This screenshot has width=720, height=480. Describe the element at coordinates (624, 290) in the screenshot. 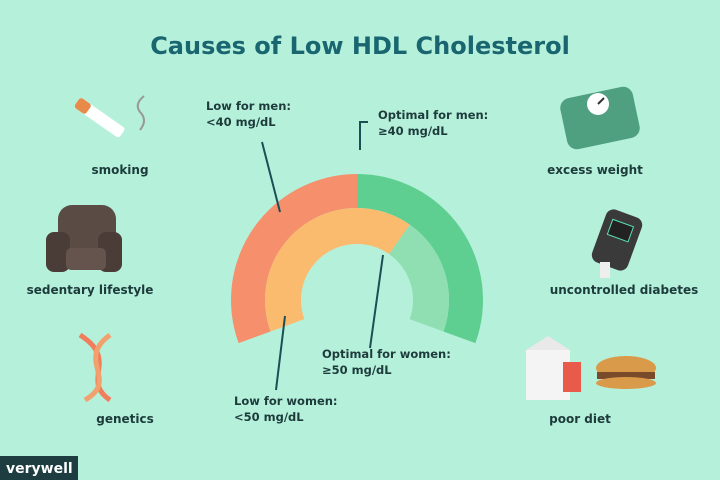

I see `cause-label: uncontrolled diabetes` at that location.